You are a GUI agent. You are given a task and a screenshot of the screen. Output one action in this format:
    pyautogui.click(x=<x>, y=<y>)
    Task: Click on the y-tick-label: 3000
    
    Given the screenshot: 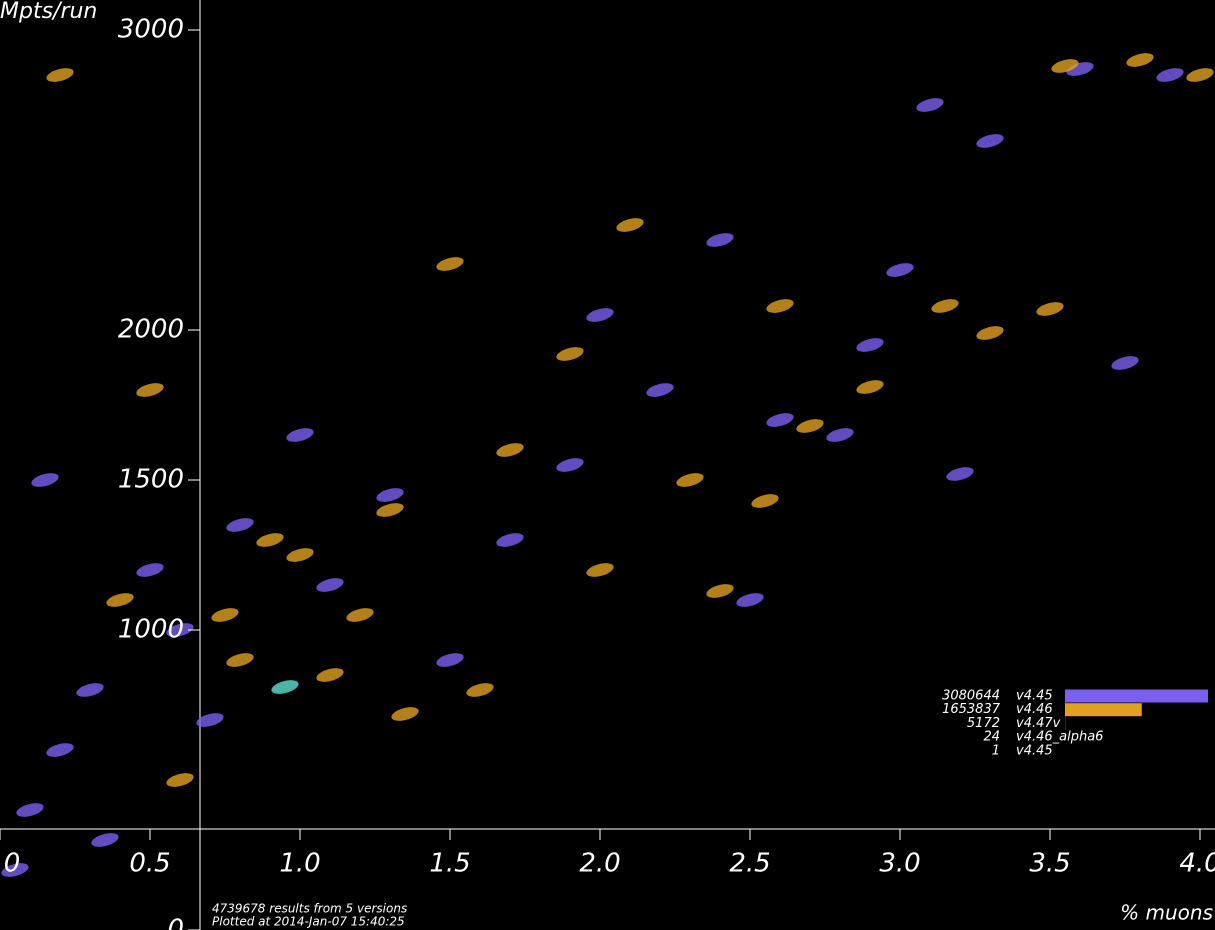 What is the action you would take?
    pyautogui.click(x=151, y=30)
    